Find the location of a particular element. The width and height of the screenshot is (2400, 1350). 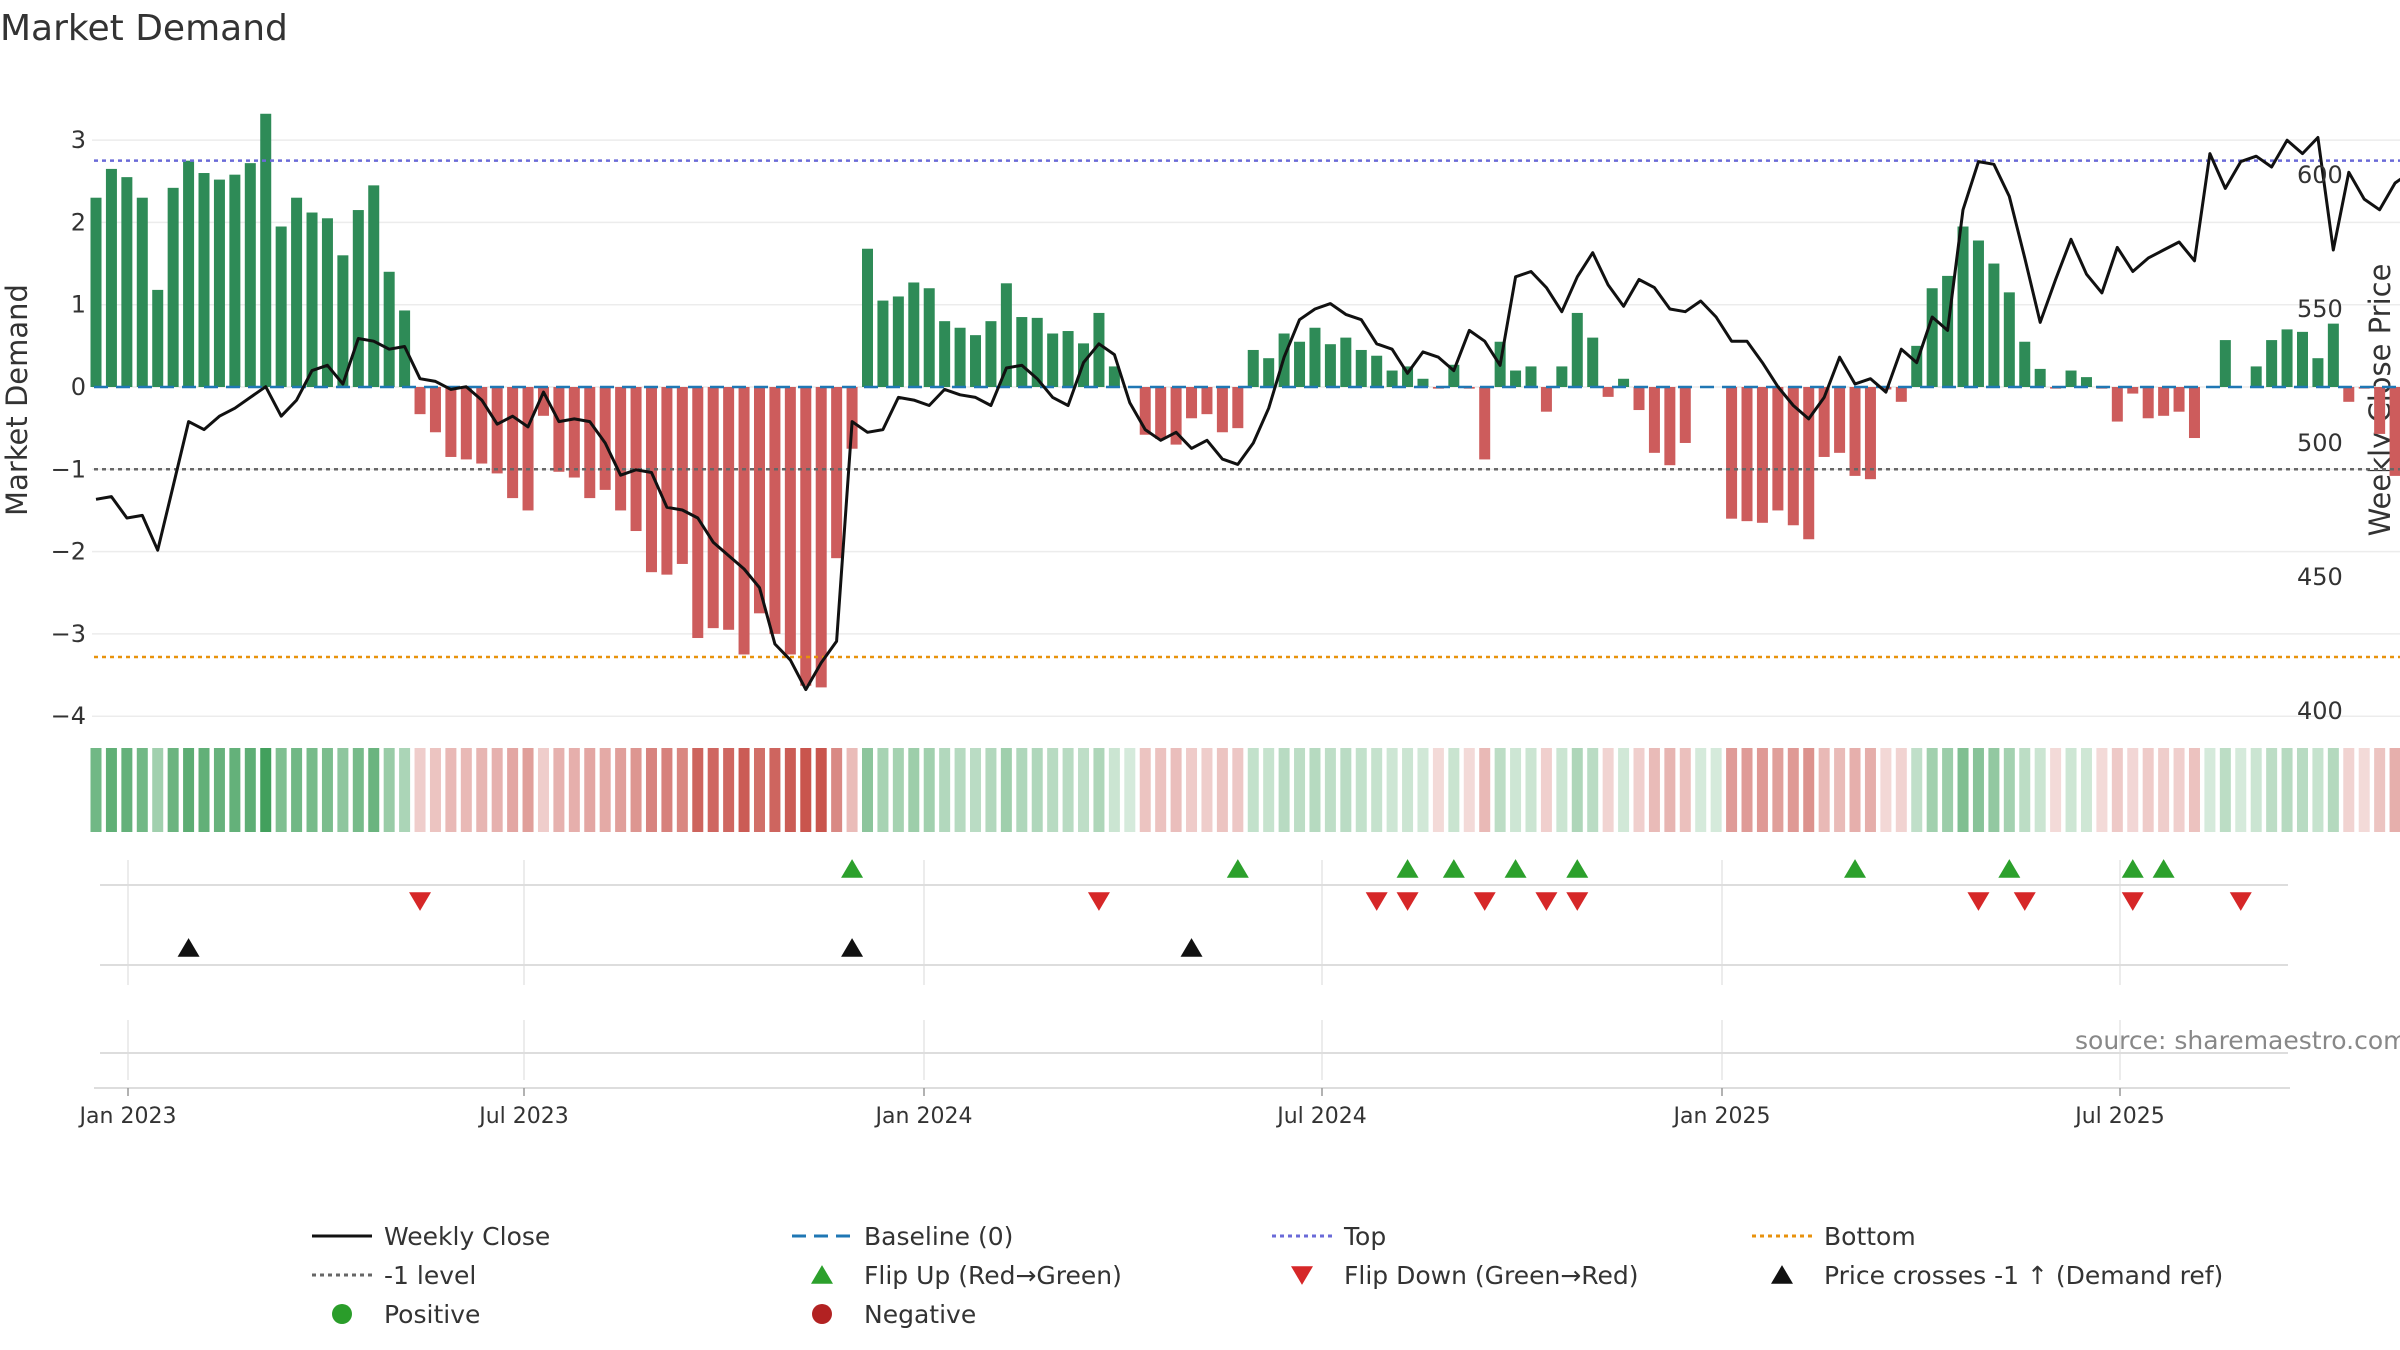

y-tick-left: 3 is located at coordinates (78, 140).